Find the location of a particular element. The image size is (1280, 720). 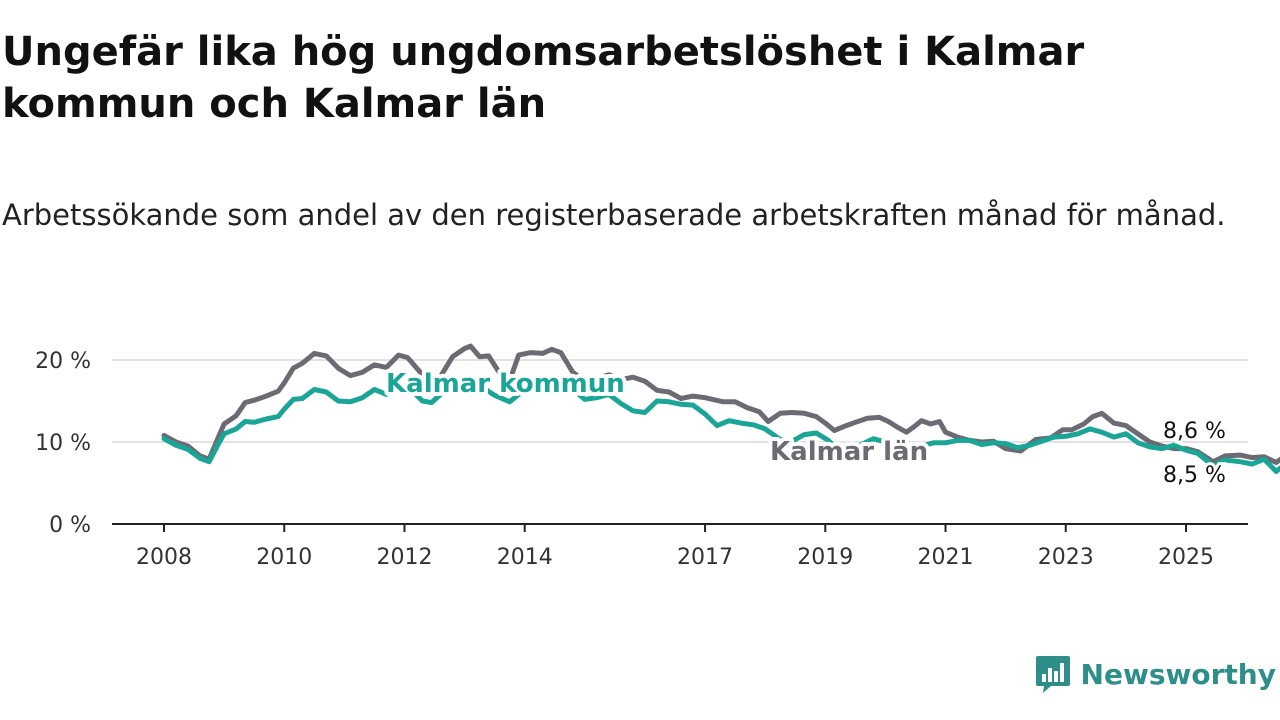

gridlines is located at coordinates (680, 401).